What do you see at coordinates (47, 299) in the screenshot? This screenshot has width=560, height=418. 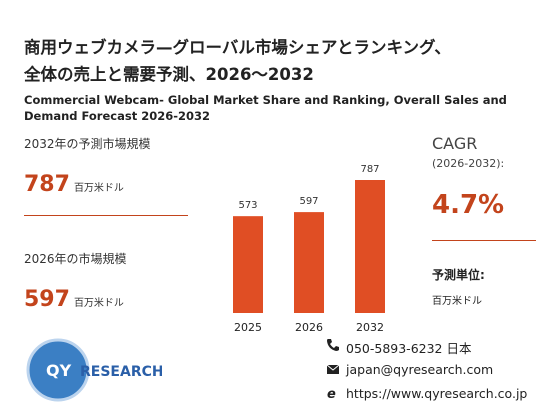 I see `stat-value: 597` at bounding box center [47, 299].